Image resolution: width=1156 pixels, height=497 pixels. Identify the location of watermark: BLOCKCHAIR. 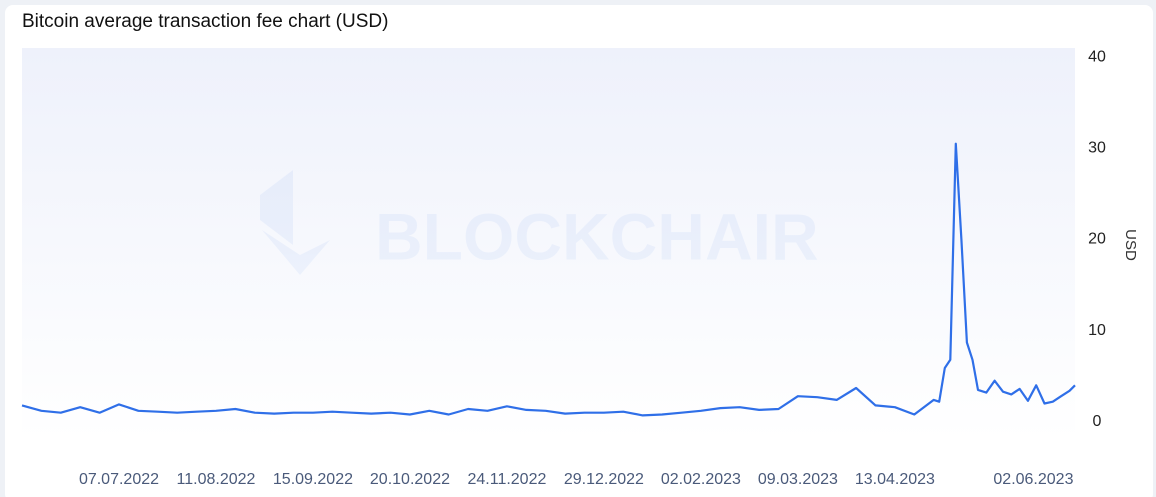
(597, 236).